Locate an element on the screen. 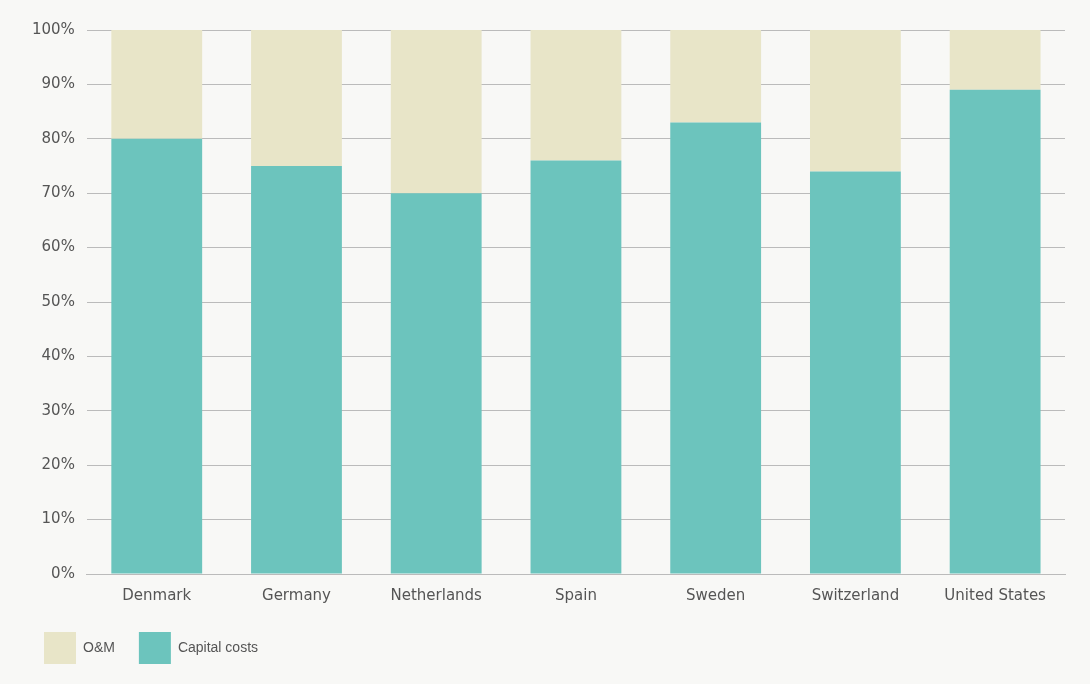  y-tick-label: 100% is located at coordinates (53, 28).